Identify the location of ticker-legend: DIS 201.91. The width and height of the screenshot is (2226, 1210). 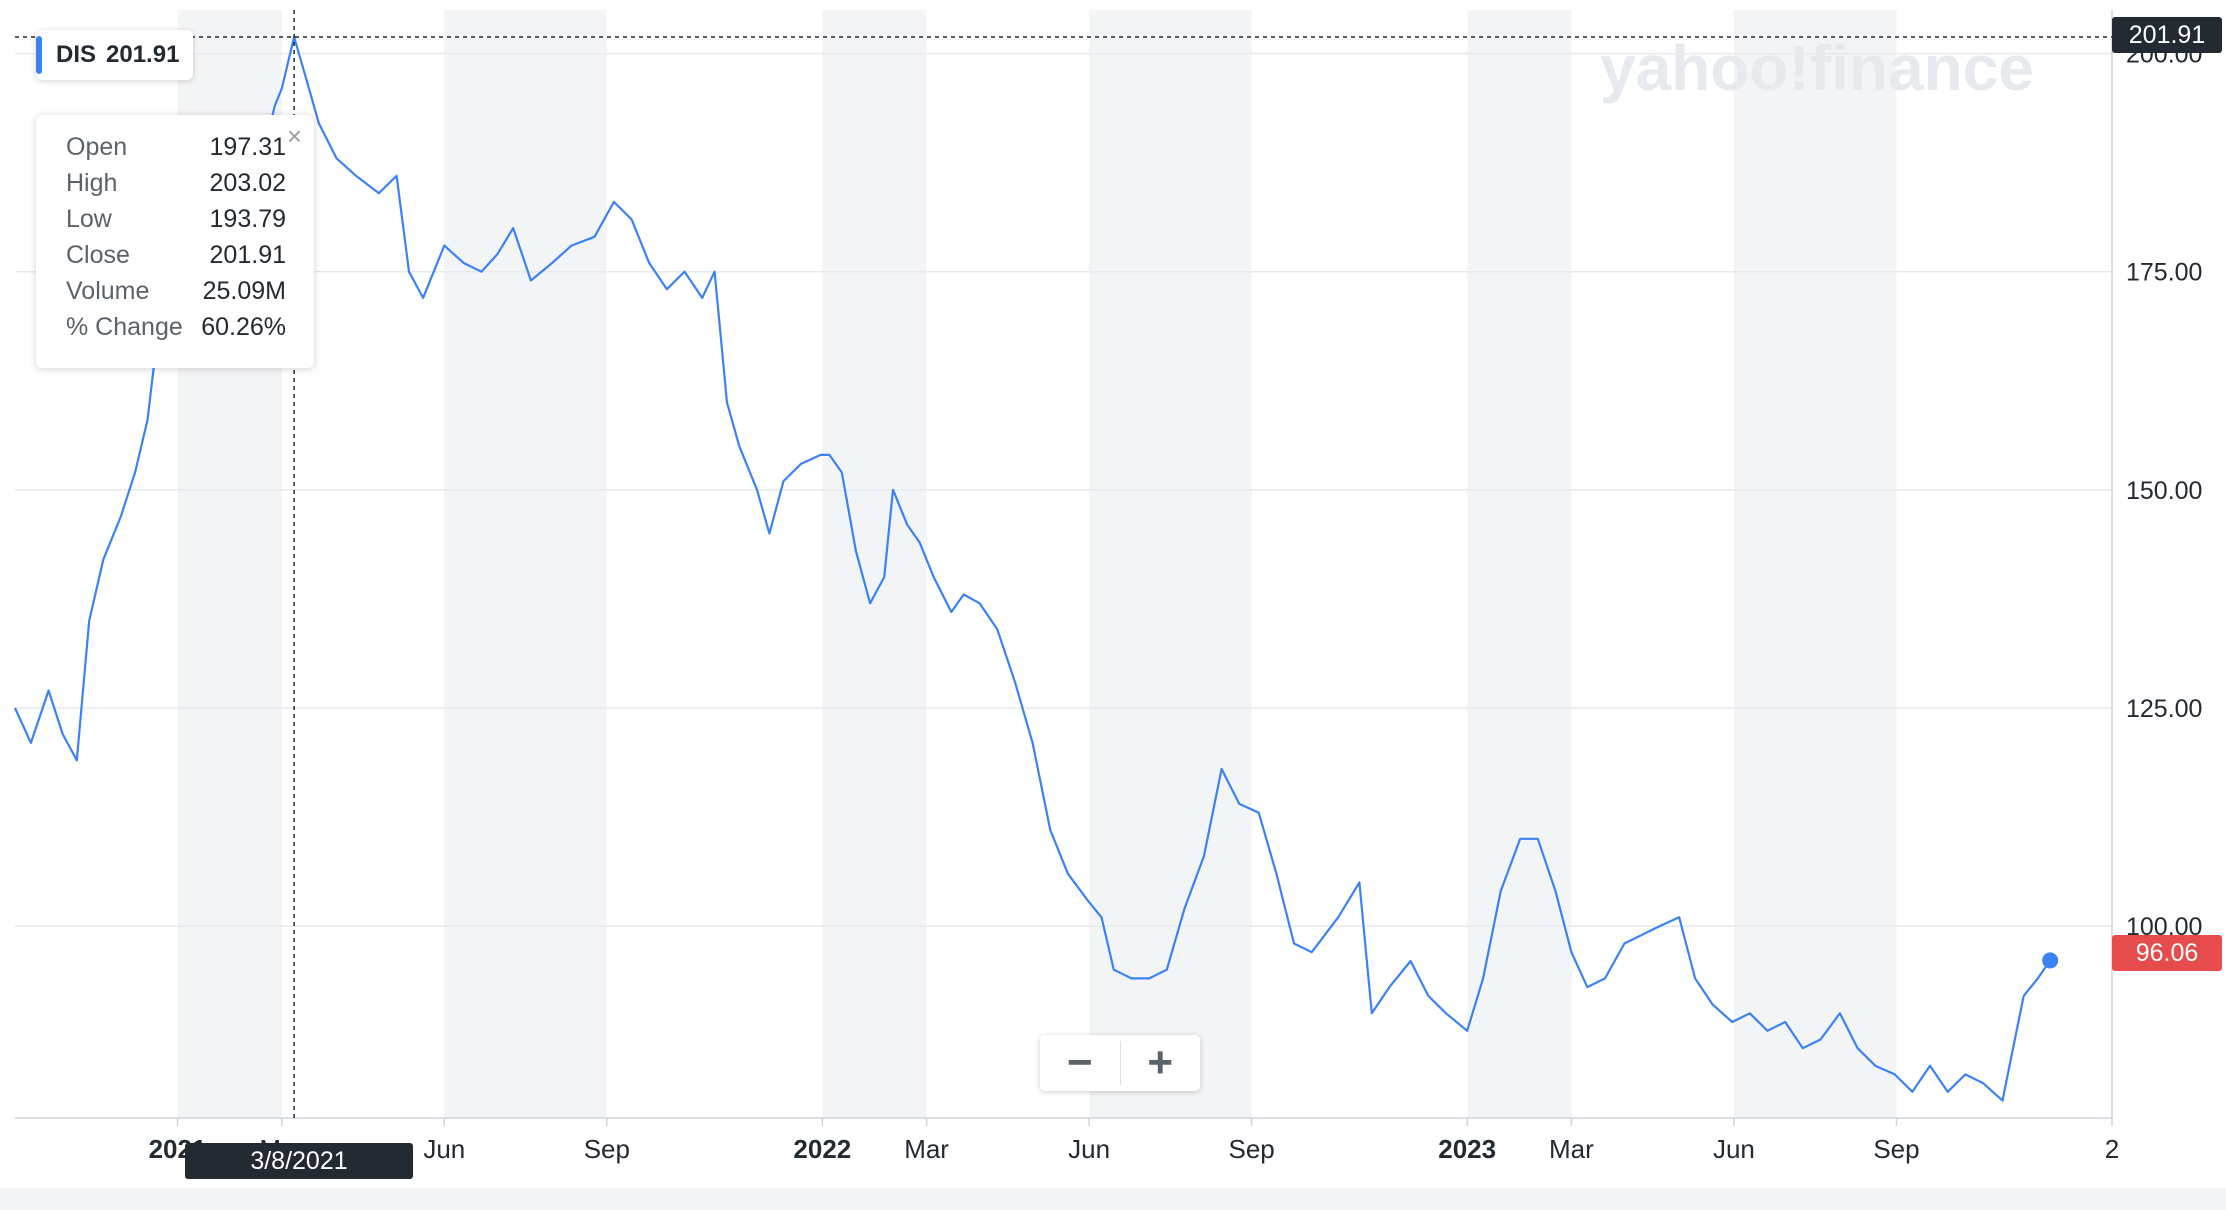
(115, 55).